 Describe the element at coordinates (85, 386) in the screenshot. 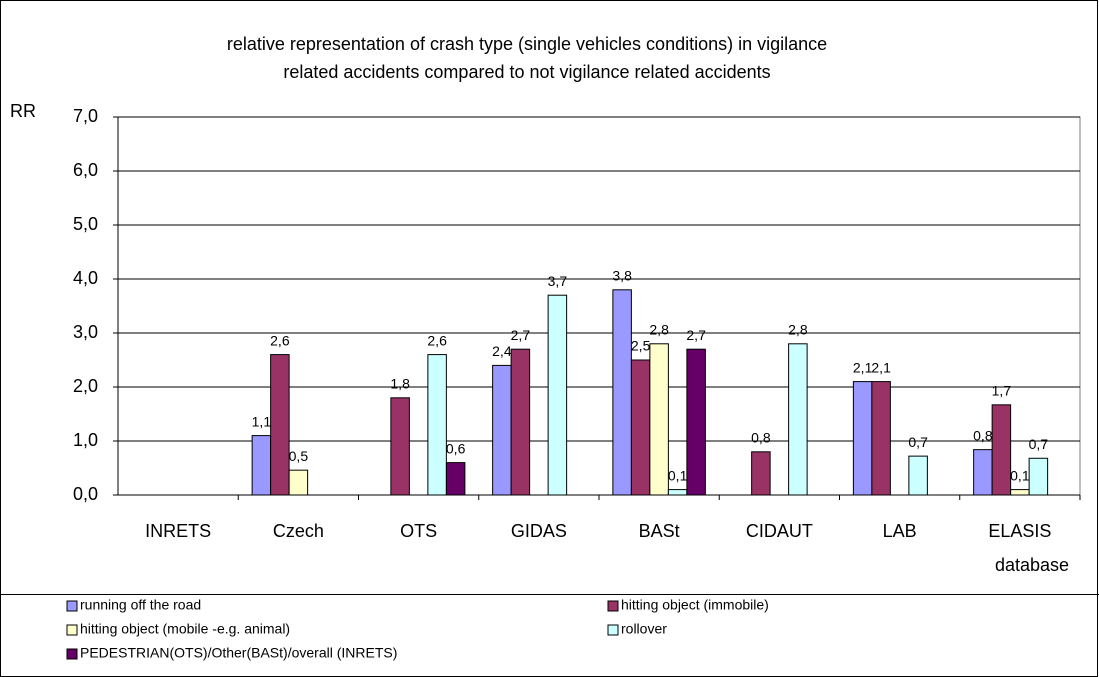

I see `y-tick-label: 2,0` at that location.